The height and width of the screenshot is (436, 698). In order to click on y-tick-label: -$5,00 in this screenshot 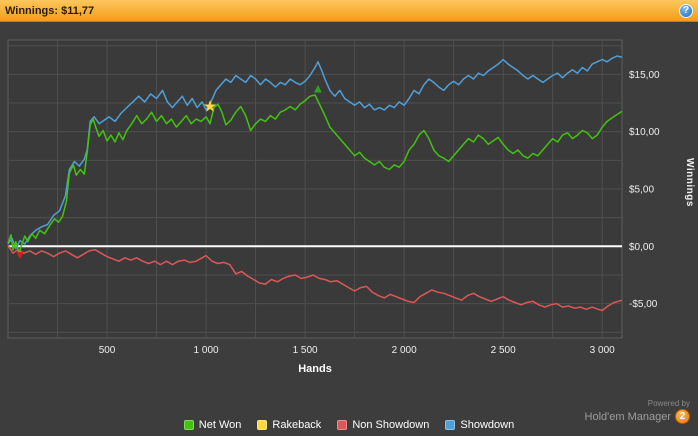, I will do `click(643, 304)`.